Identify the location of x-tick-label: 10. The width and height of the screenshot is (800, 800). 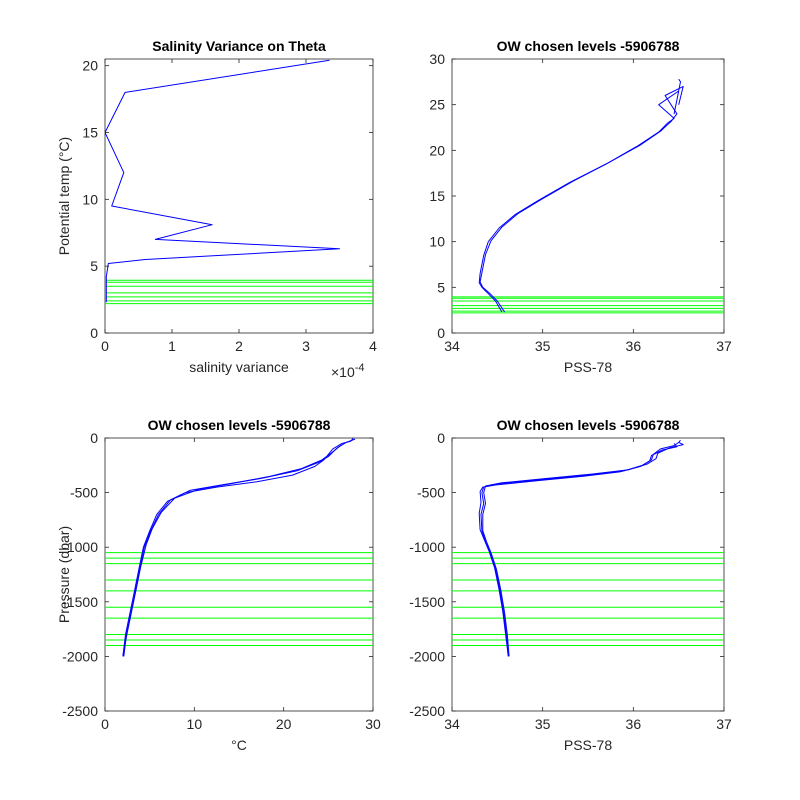
(195, 724).